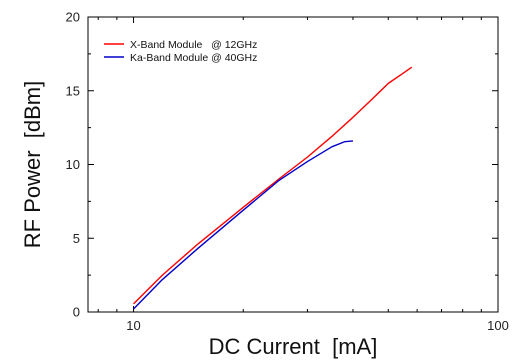 The width and height of the screenshot is (522, 361). Describe the element at coordinates (73, 90) in the screenshot. I see `y-tick-label: 15` at that location.